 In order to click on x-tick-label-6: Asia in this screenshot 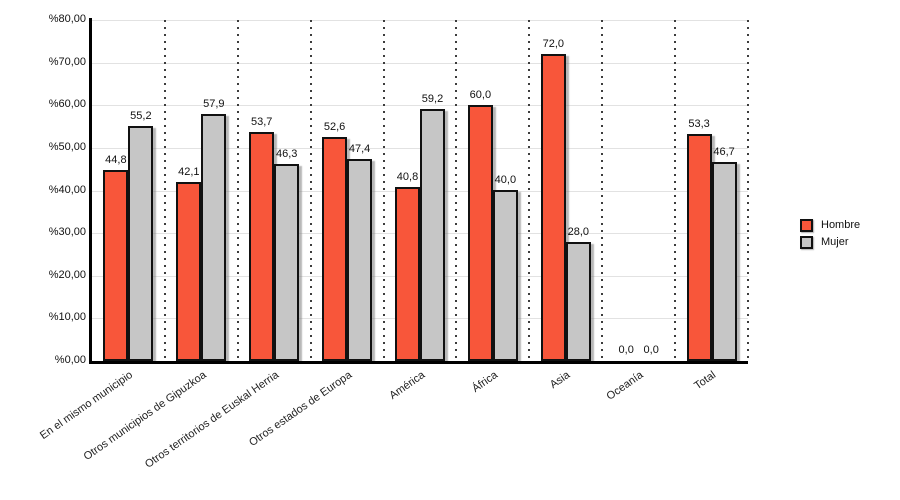, I will do `click(560, 380)`.